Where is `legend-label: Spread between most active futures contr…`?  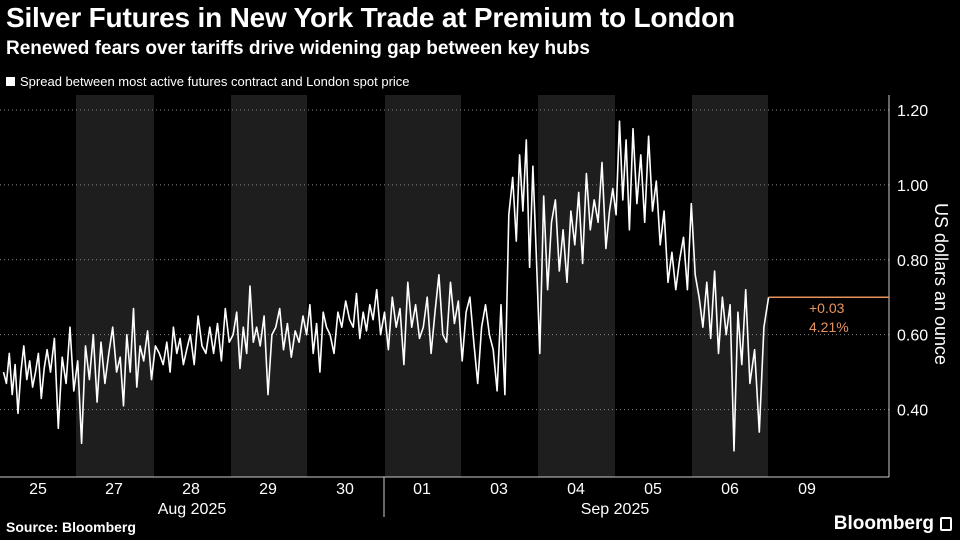
legend-label: Spread between most active futures contr… is located at coordinates (215, 81).